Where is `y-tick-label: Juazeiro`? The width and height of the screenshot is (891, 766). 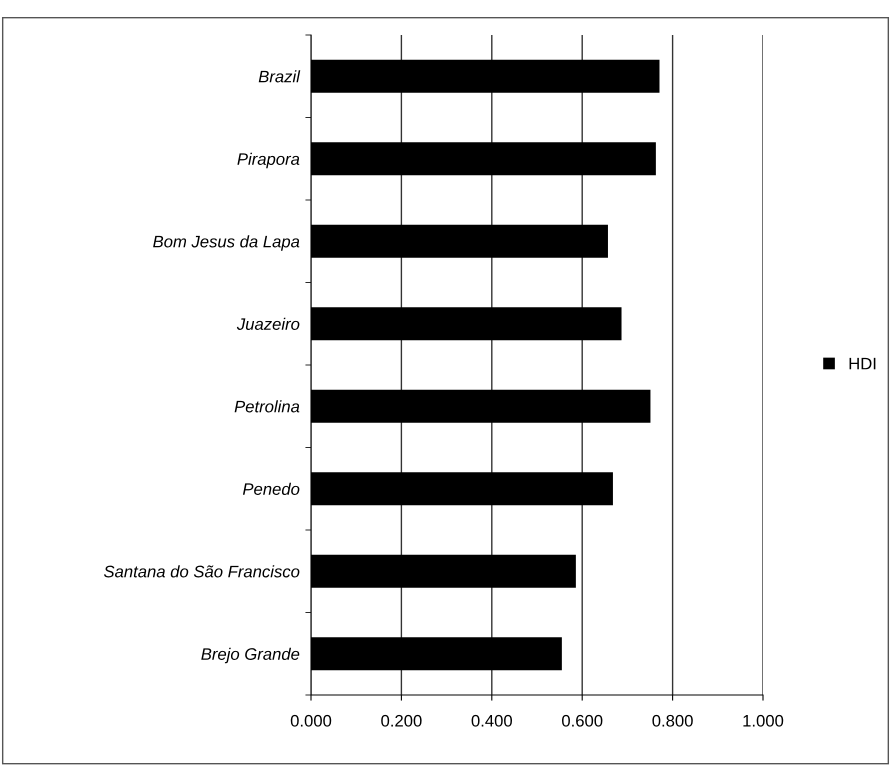
y-tick-label: Juazeiro is located at coordinates (268, 324).